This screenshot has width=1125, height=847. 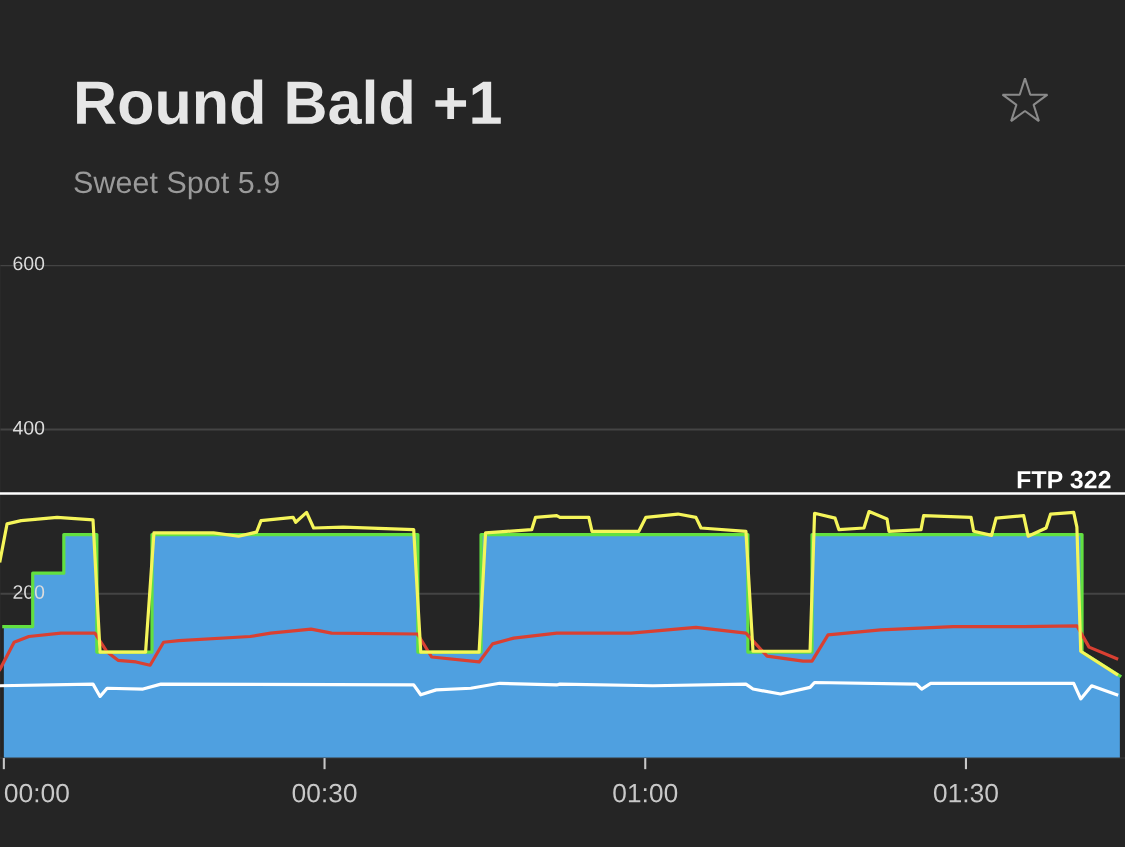 What do you see at coordinates (176, 185) in the screenshot?
I see `chart-subtitle: Sweet Spot 5.9` at bounding box center [176, 185].